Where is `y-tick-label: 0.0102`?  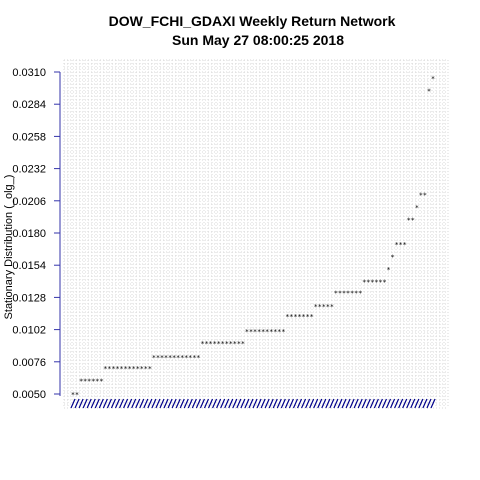 y-tick-label: 0.0102 is located at coordinates (29, 331).